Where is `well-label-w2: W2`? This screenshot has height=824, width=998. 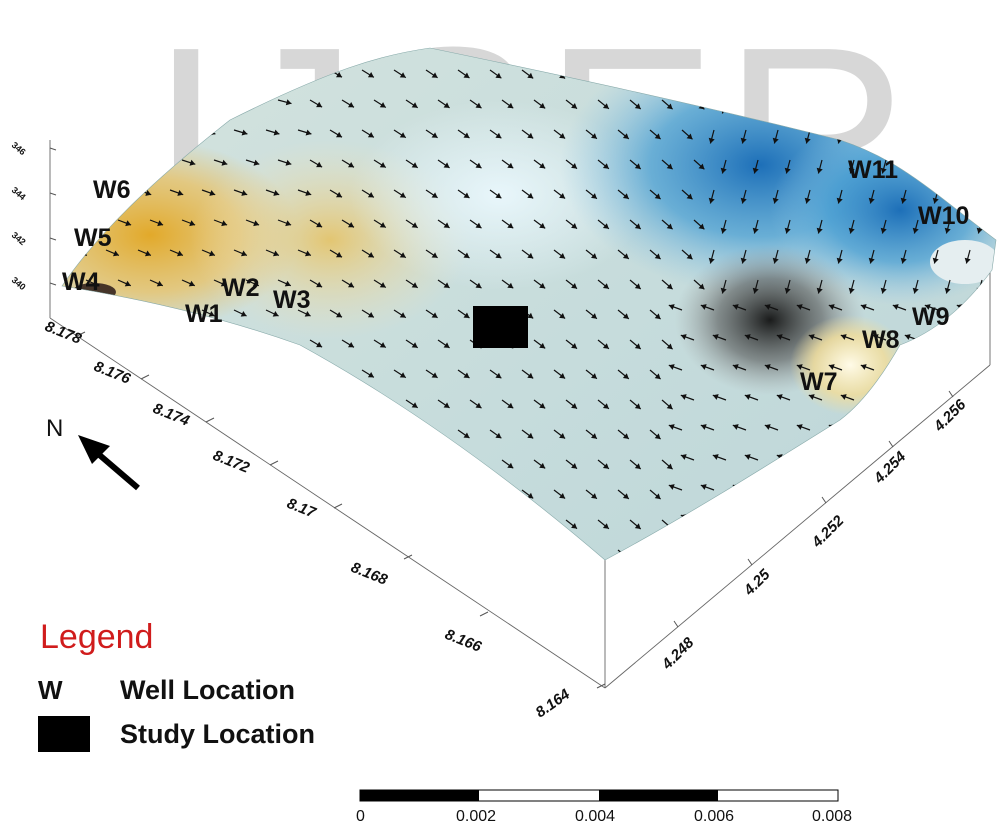
well-label-w2: W2 is located at coordinates (241, 288).